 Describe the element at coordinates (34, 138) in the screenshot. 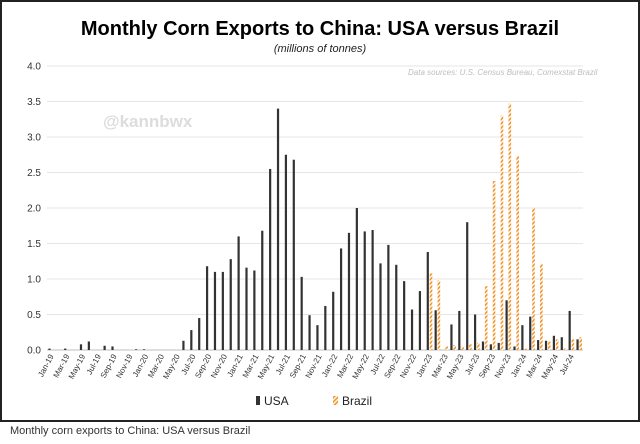

I see `y-tick-label: 3.0` at that location.